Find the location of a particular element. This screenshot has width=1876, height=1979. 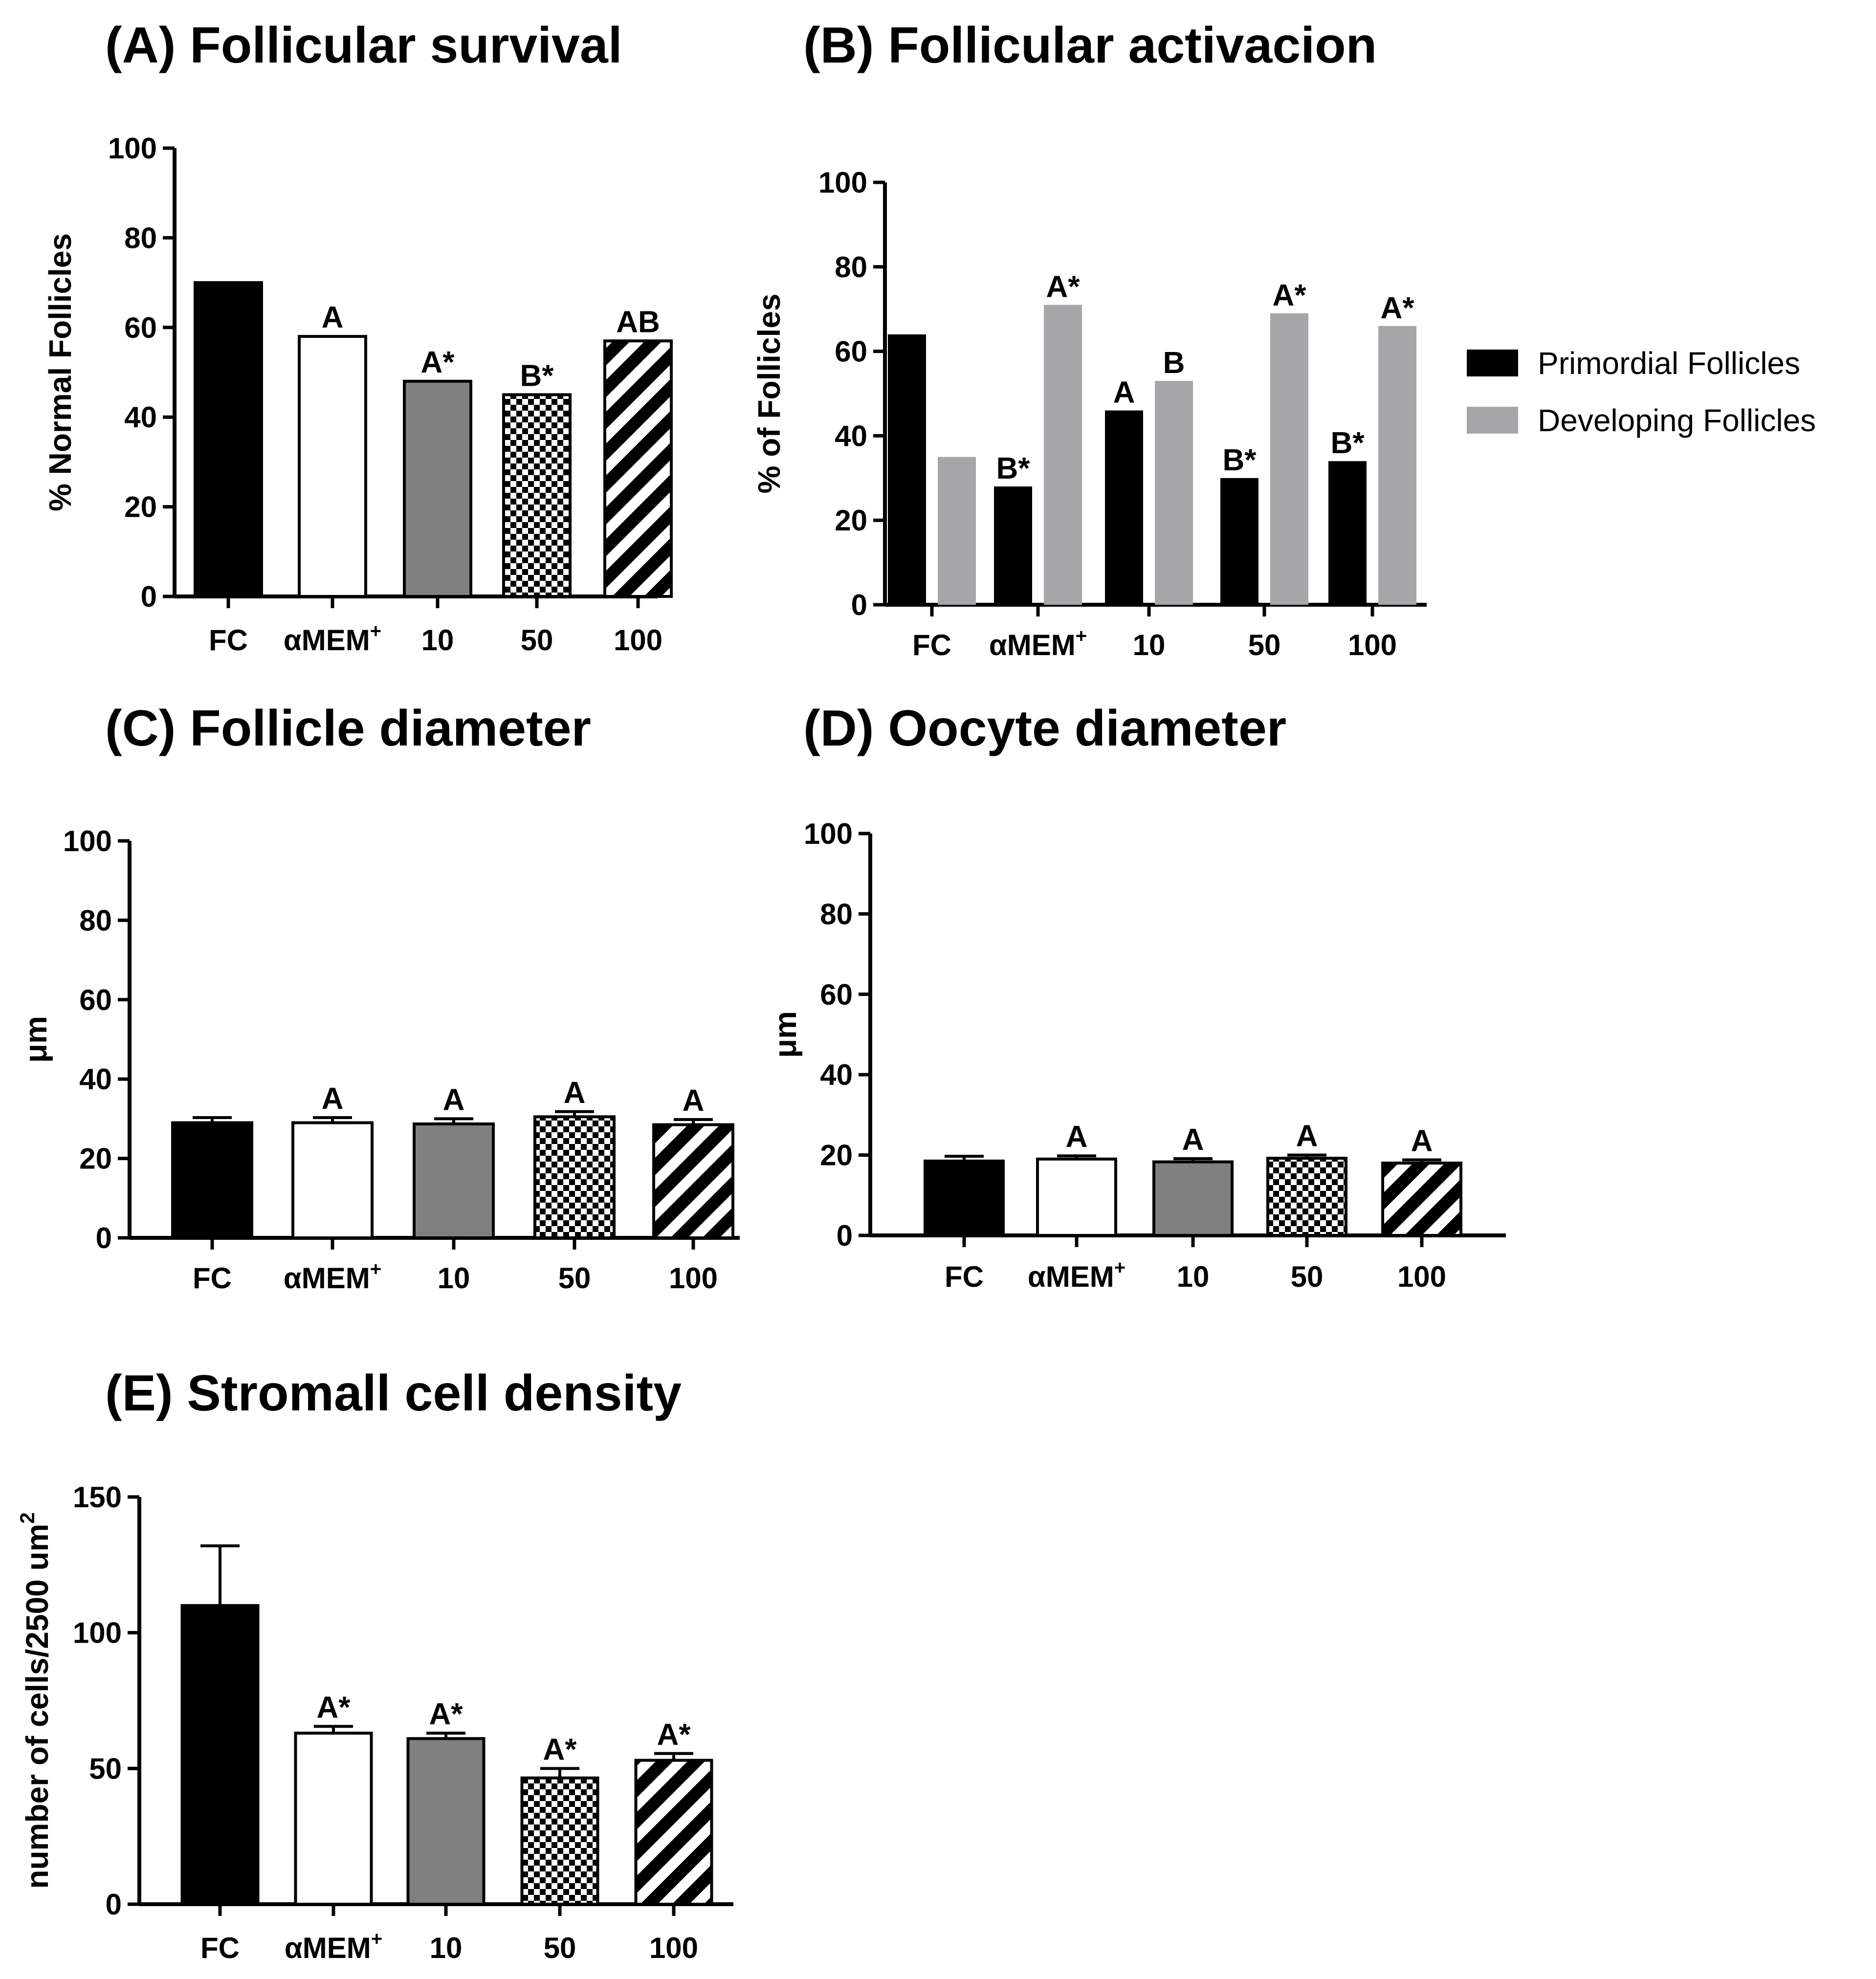

legend-label-developing: Developing Follicles is located at coordinates (1677, 420).